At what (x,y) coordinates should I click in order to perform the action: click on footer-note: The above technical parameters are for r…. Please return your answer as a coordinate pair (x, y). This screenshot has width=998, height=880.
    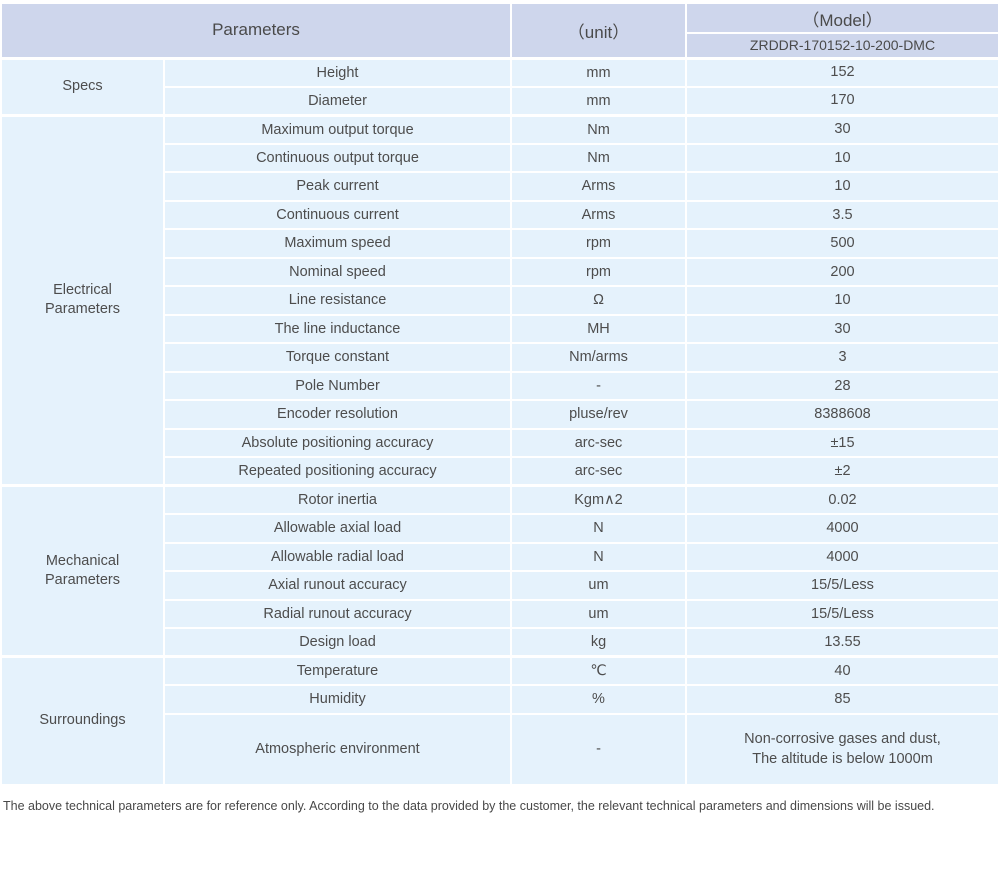
    Looking at the image, I should click on (469, 805).